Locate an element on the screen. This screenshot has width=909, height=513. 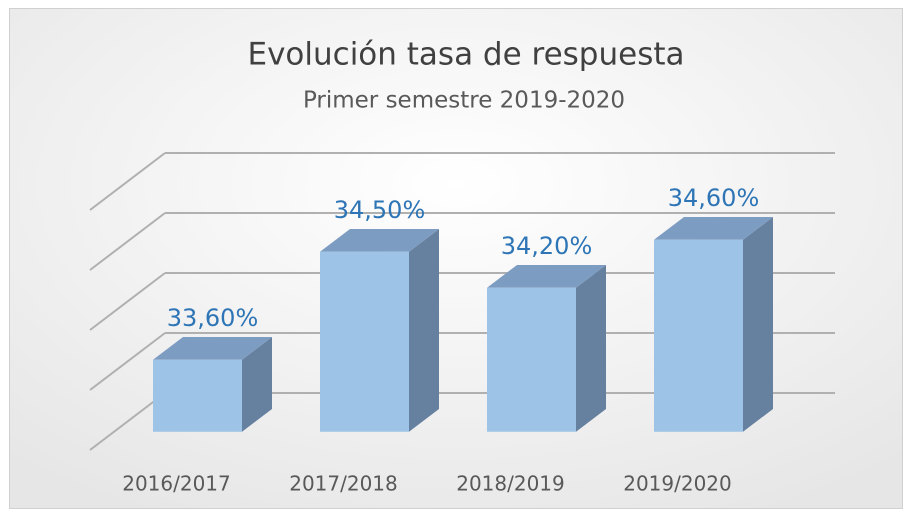
data-label: 34,50% is located at coordinates (380, 210).